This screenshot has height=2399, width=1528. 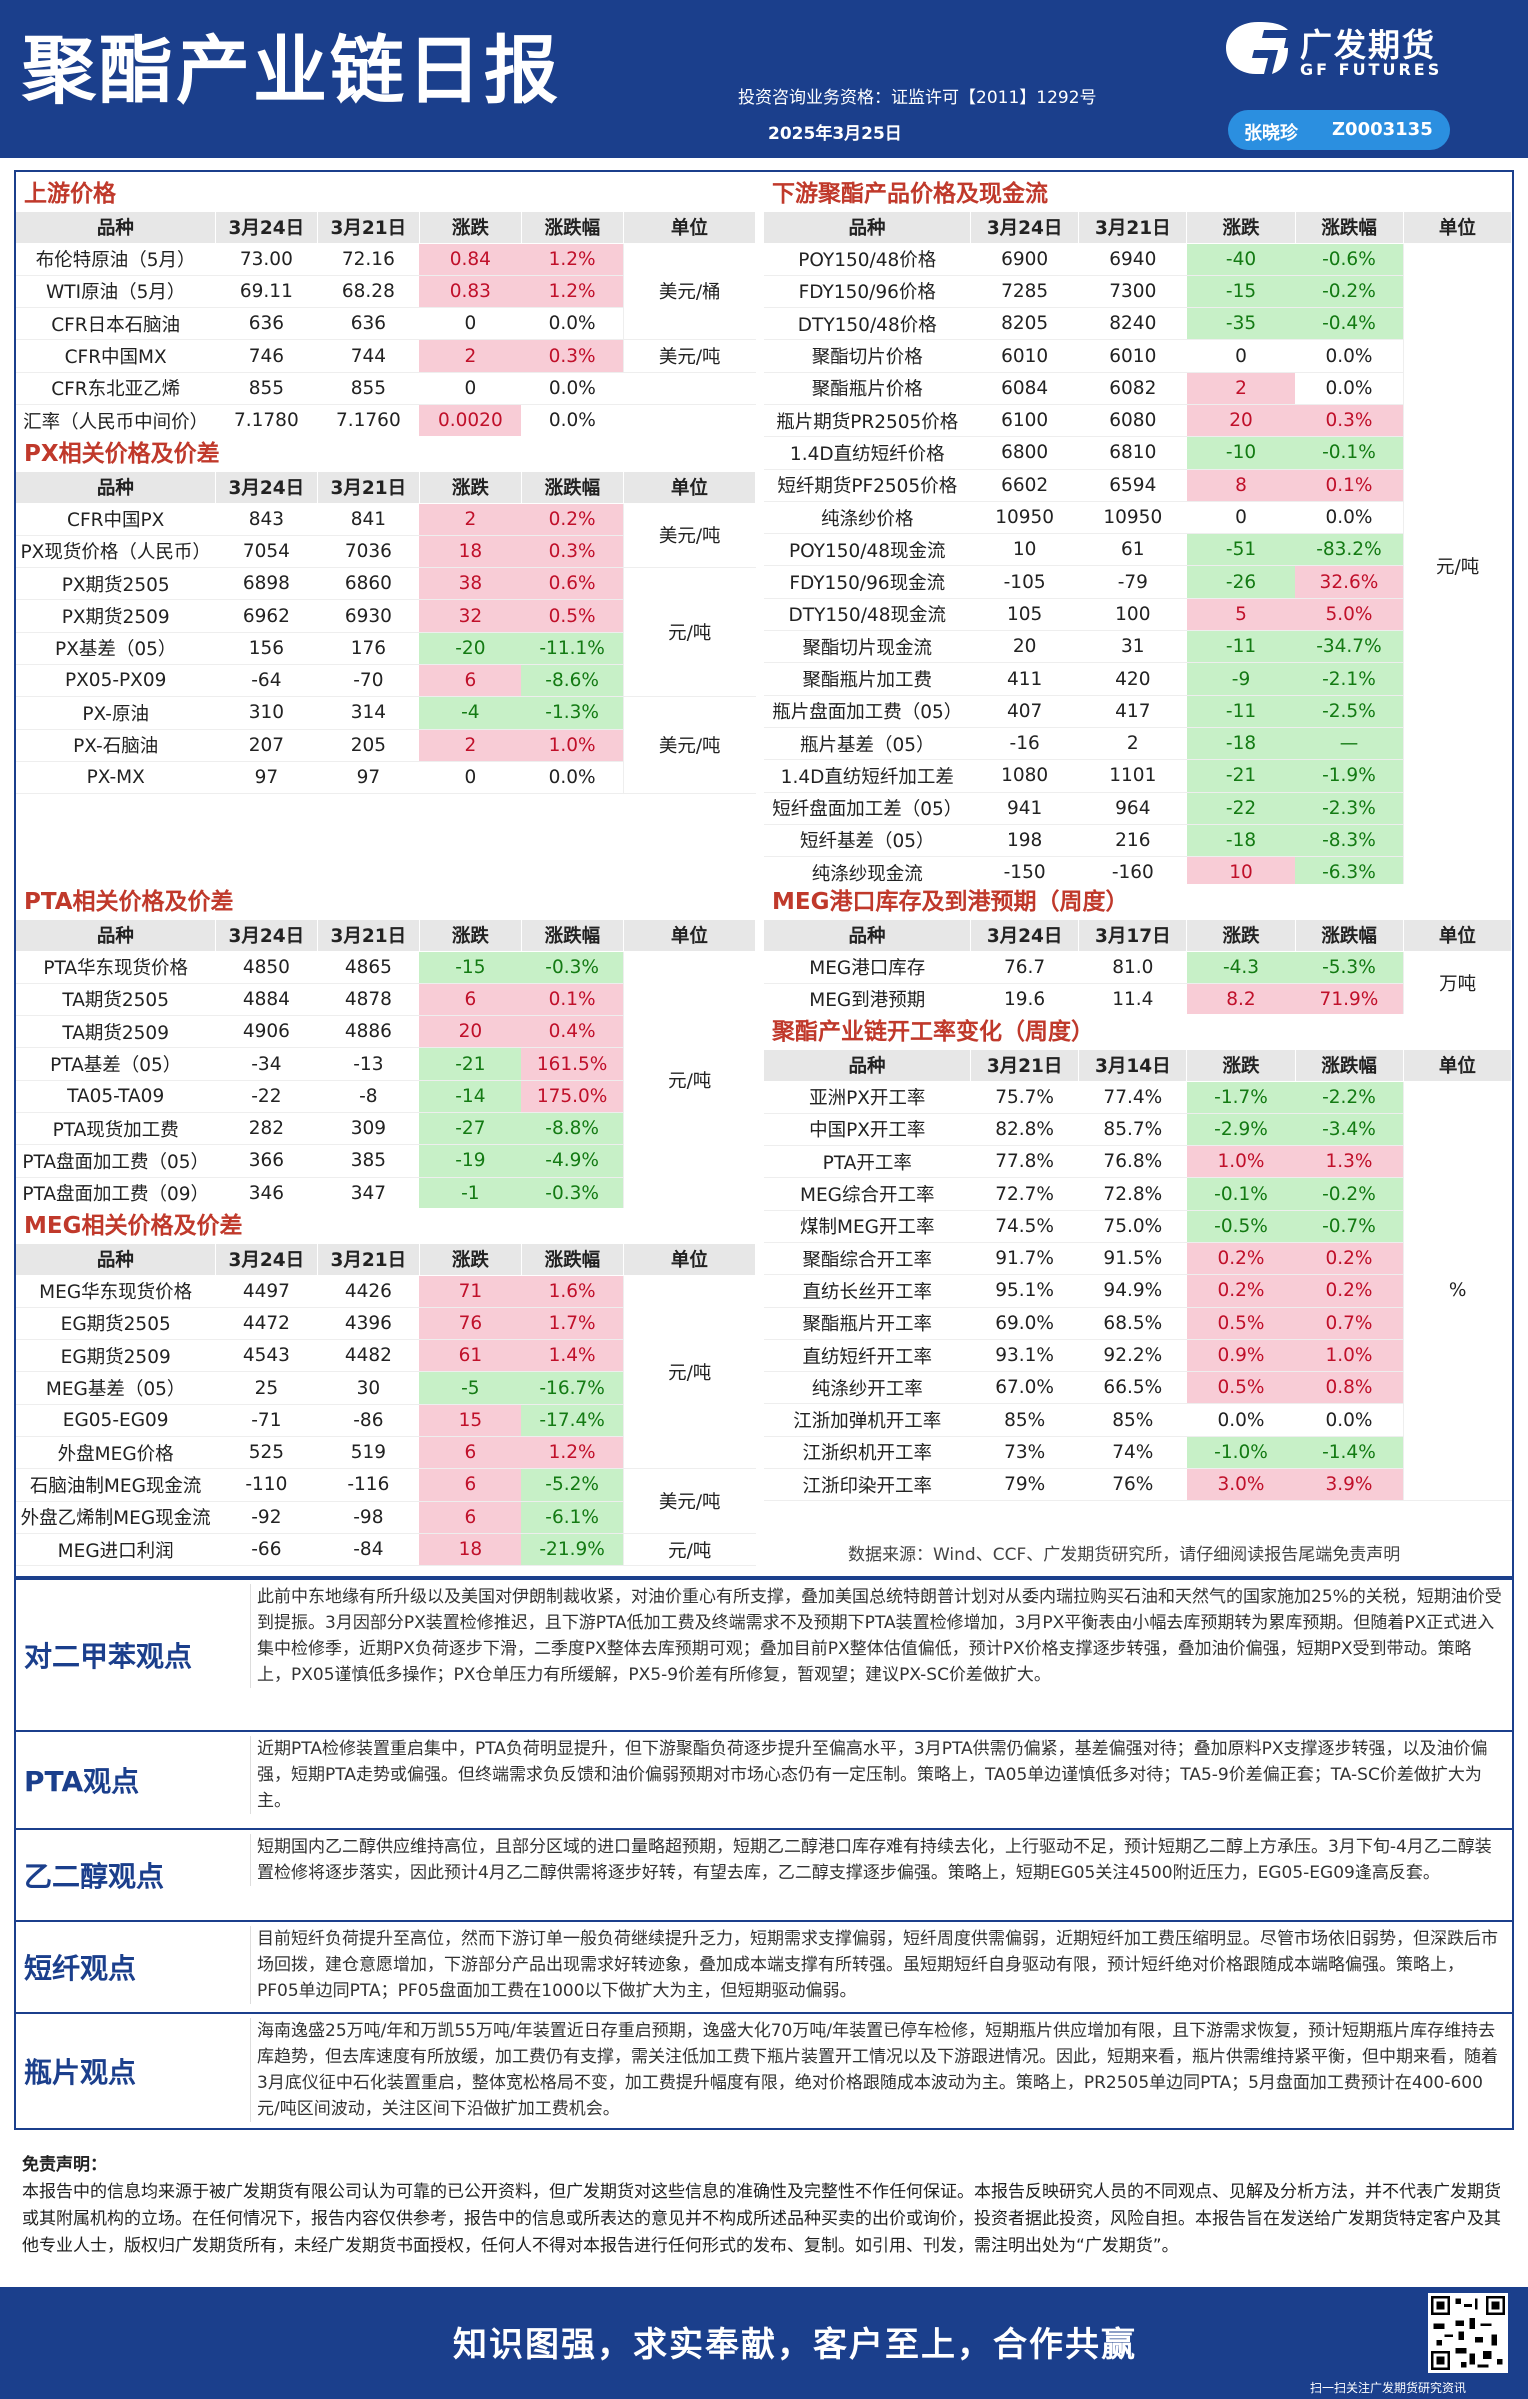 What do you see at coordinates (572, 292) in the screenshot?
I see `change-percent: 1.2%` at bounding box center [572, 292].